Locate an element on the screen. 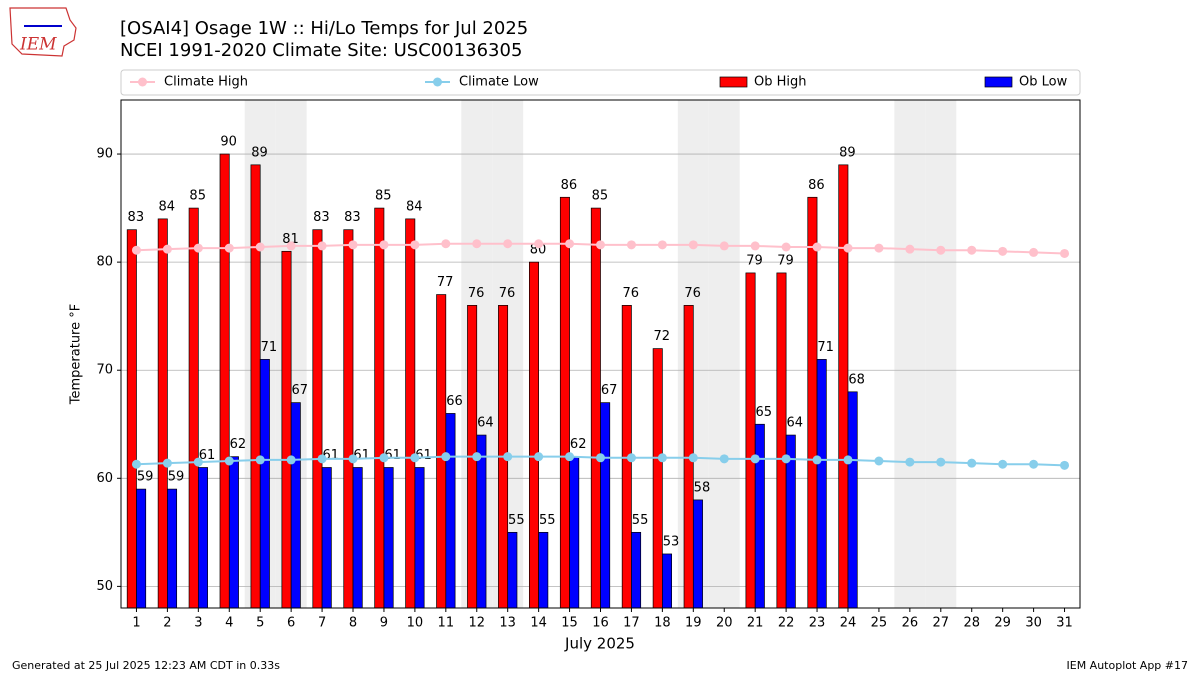 This screenshot has width=1200, height=675. x-tick-label: 3 is located at coordinates (198, 623).